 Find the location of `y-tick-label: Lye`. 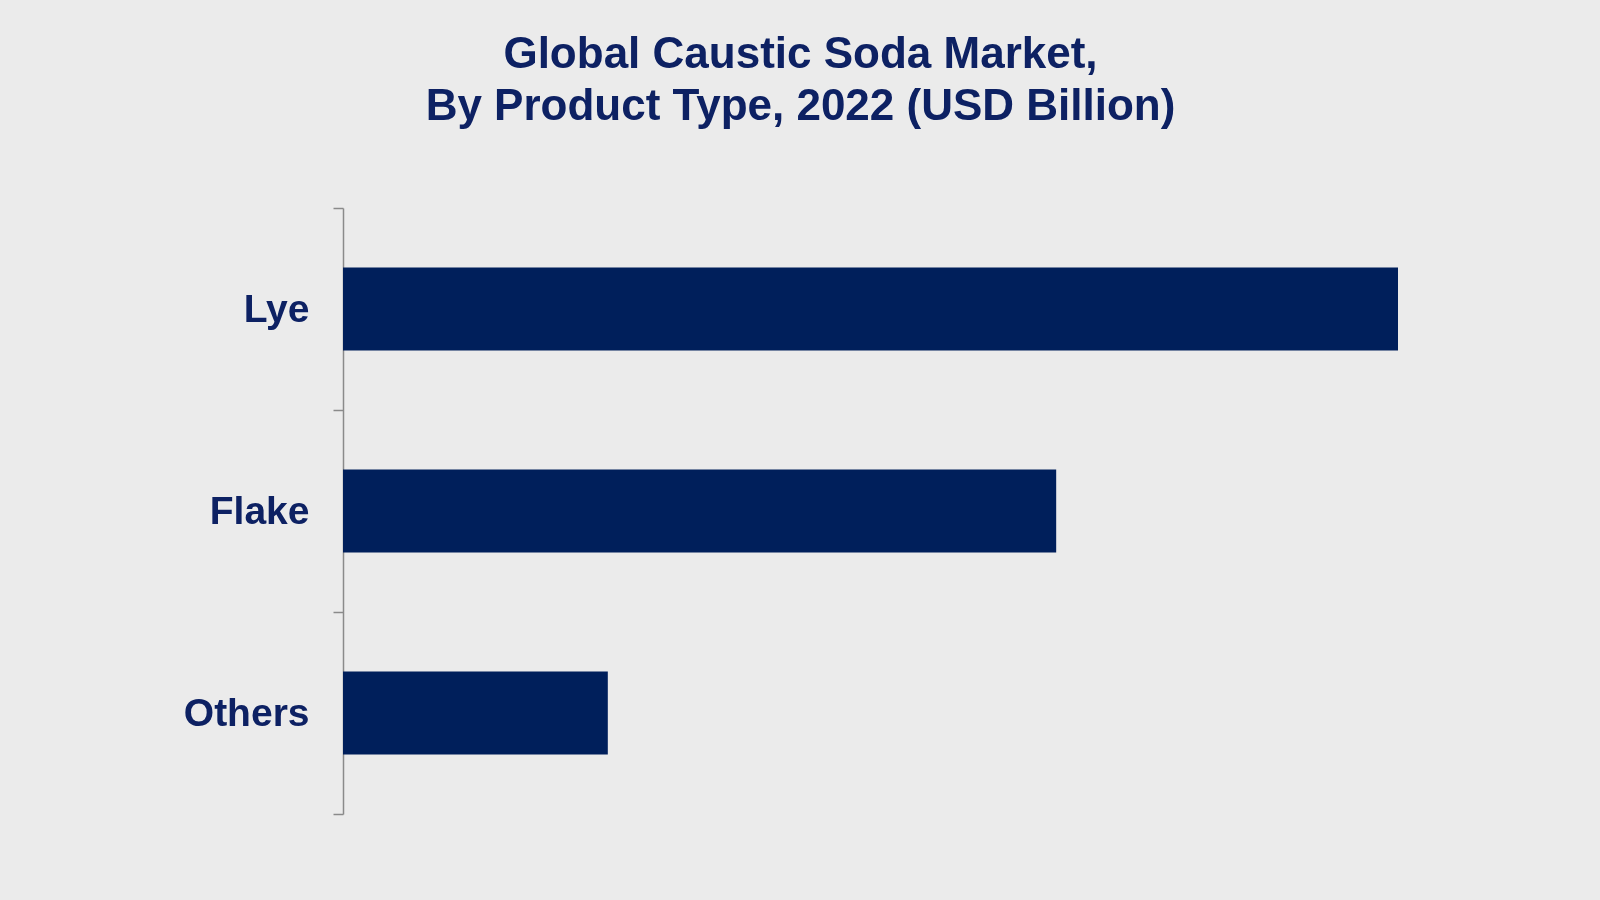

y-tick-label: Lye is located at coordinates (276, 308).